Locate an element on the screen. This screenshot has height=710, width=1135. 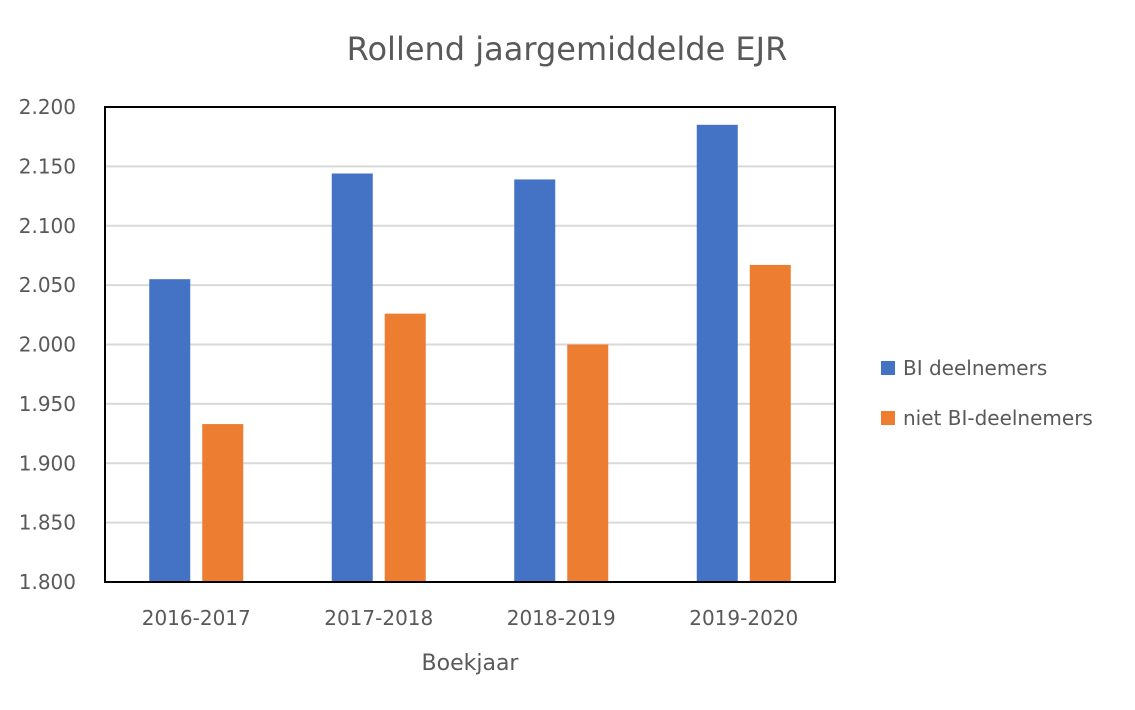
x-tick-label: 2017-2018 is located at coordinates (378, 618).